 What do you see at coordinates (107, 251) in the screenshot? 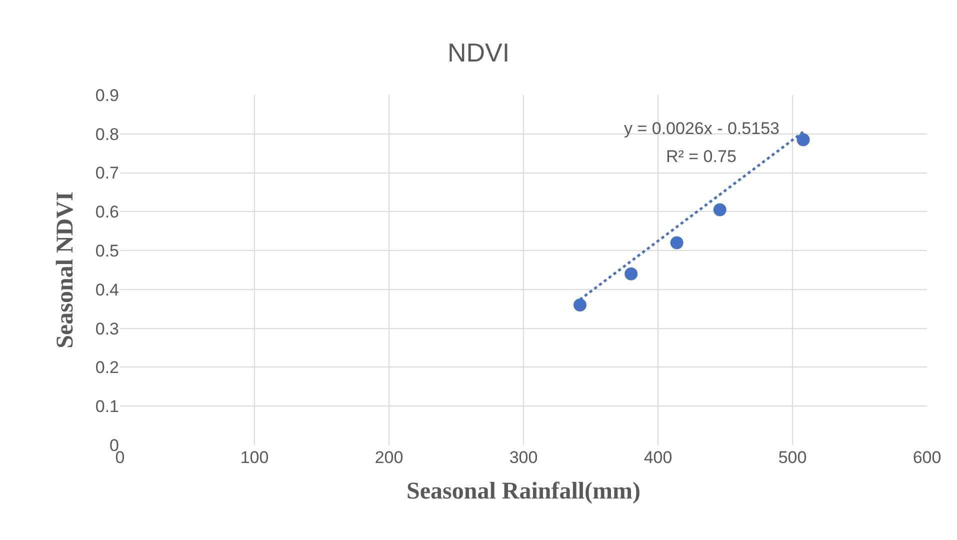
I see `y-tick-label: 0.5` at bounding box center [107, 251].